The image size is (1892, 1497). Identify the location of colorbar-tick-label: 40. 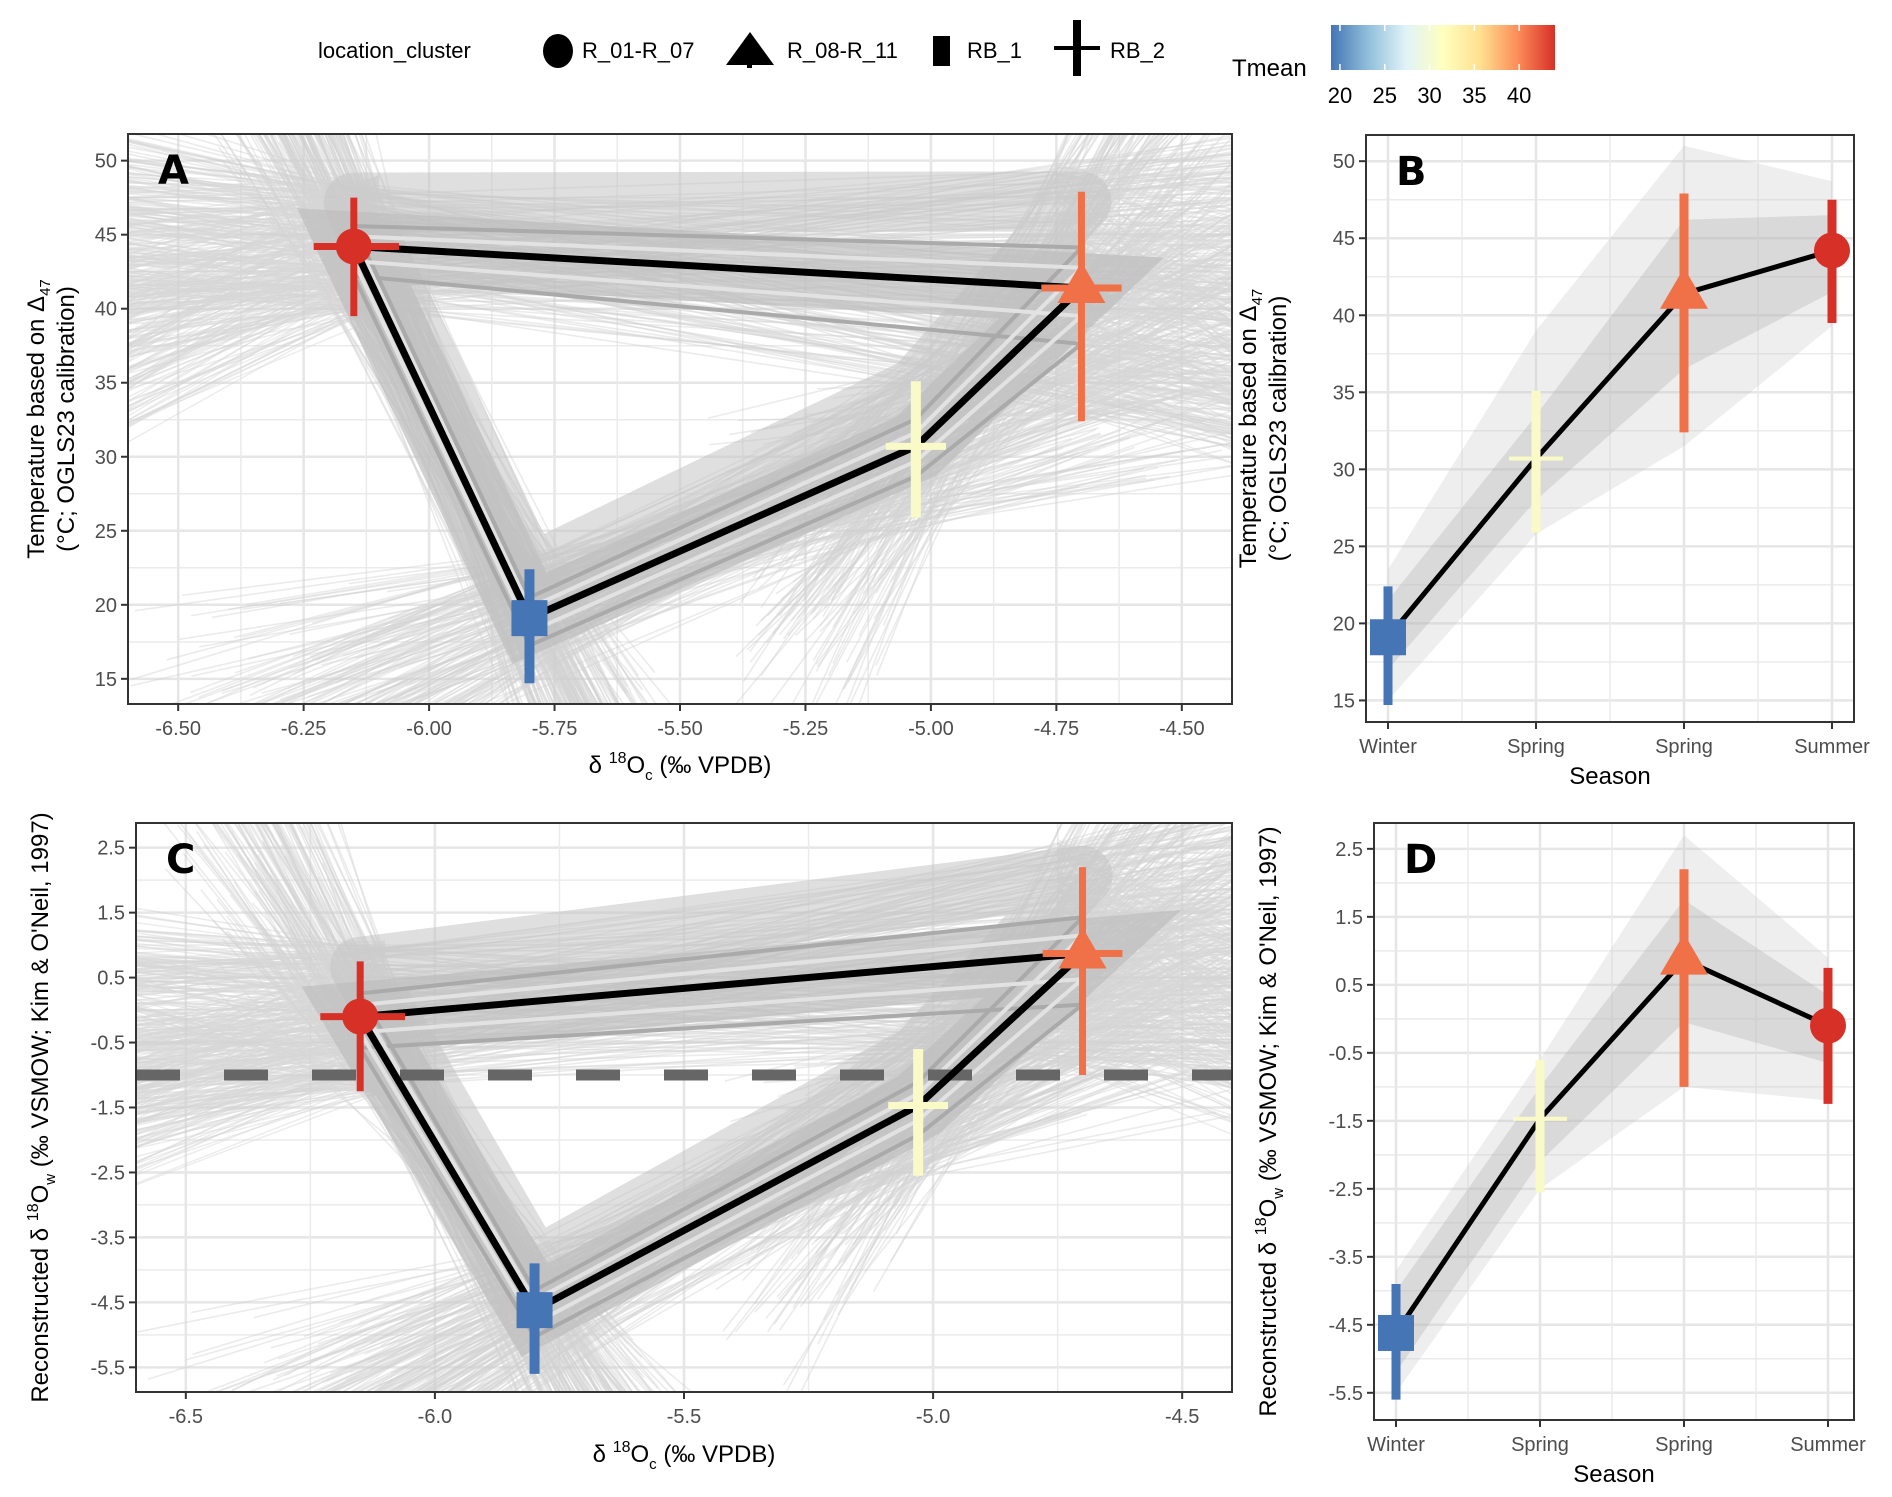
(1519, 95).